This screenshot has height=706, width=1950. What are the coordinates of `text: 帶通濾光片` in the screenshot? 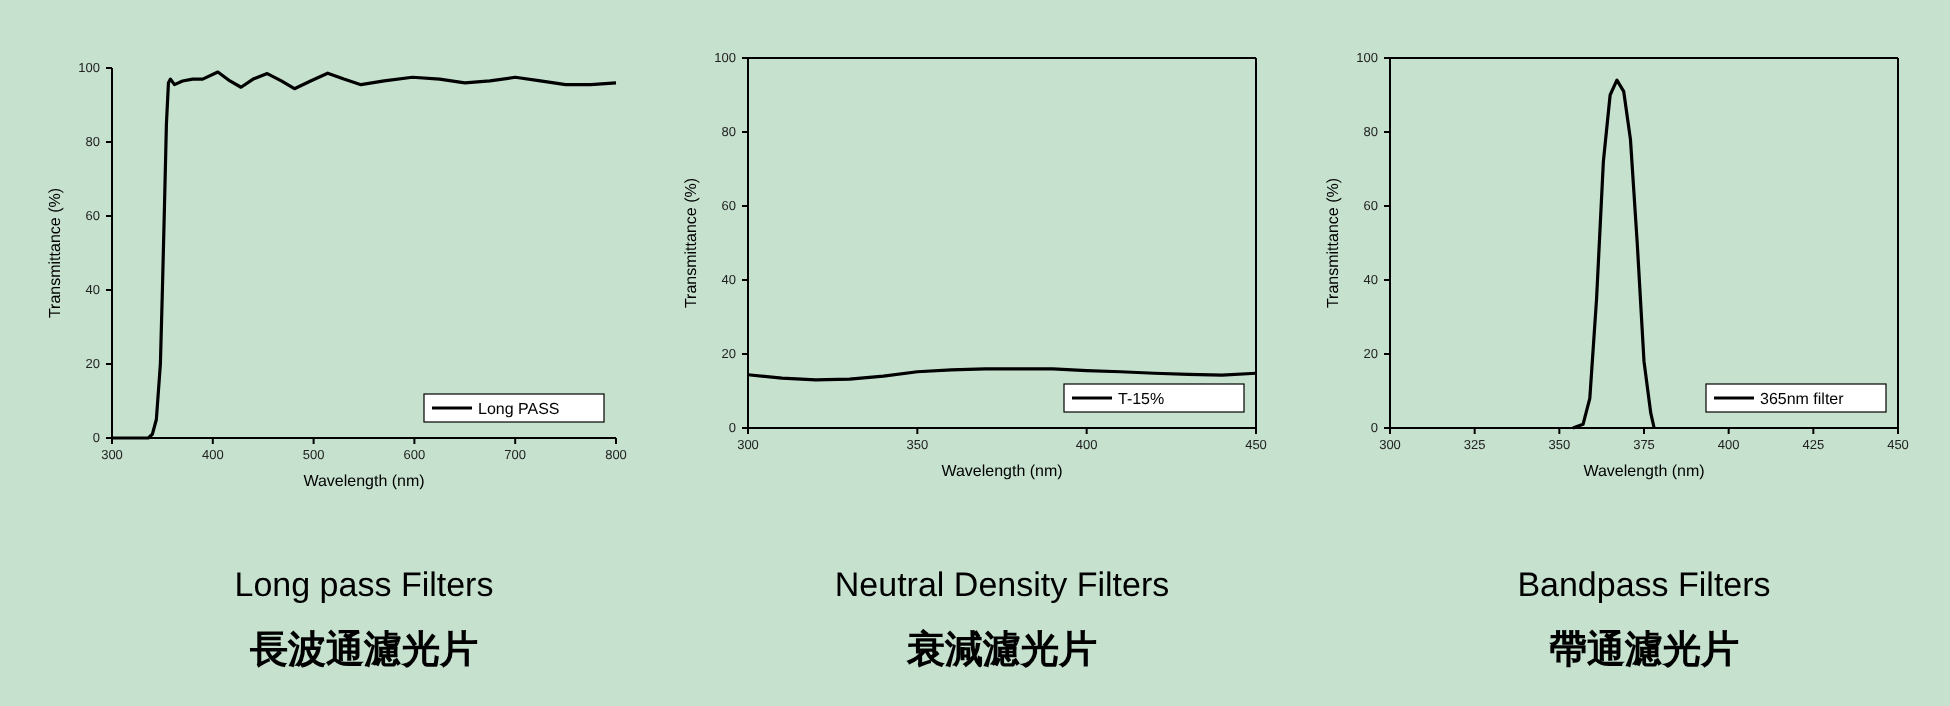 It's located at (1644, 650).